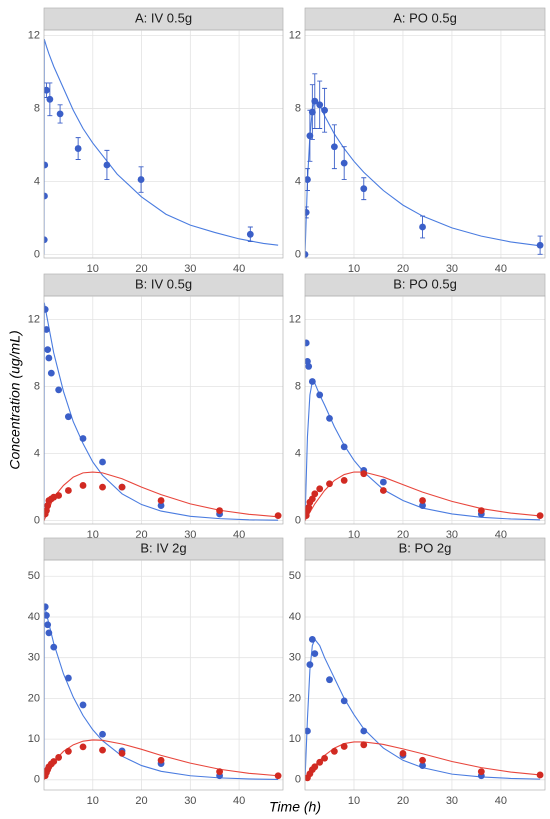 Image resolution: width=550 pixels, height=819 pixels. I want to click on y-tick-label: 20, so click(295, 698).